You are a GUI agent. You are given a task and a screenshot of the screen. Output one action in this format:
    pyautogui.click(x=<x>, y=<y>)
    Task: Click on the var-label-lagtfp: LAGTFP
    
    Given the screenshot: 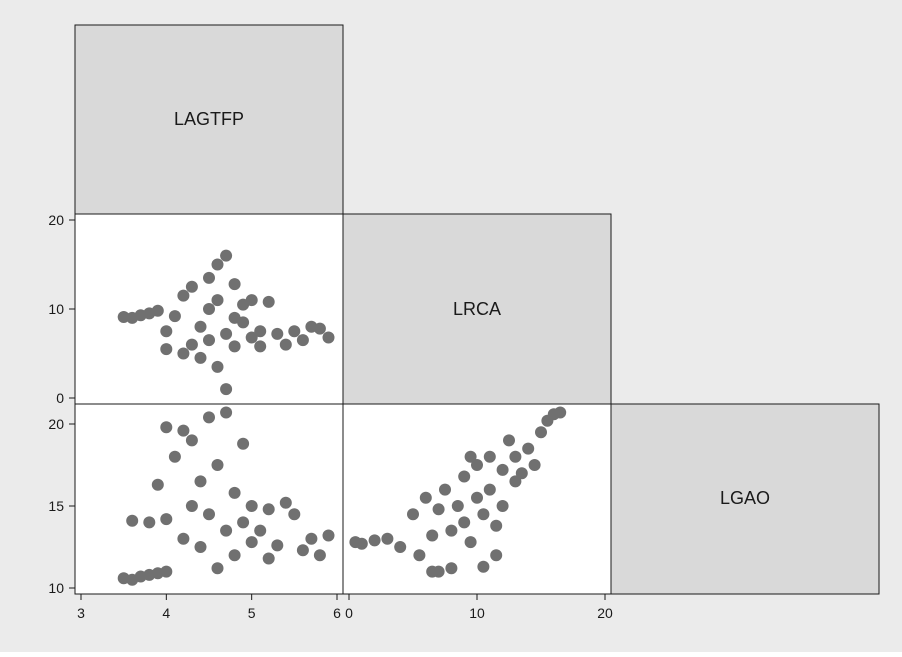 What is the action you would take?
    pyautogui.click(x=209, y=119)
    